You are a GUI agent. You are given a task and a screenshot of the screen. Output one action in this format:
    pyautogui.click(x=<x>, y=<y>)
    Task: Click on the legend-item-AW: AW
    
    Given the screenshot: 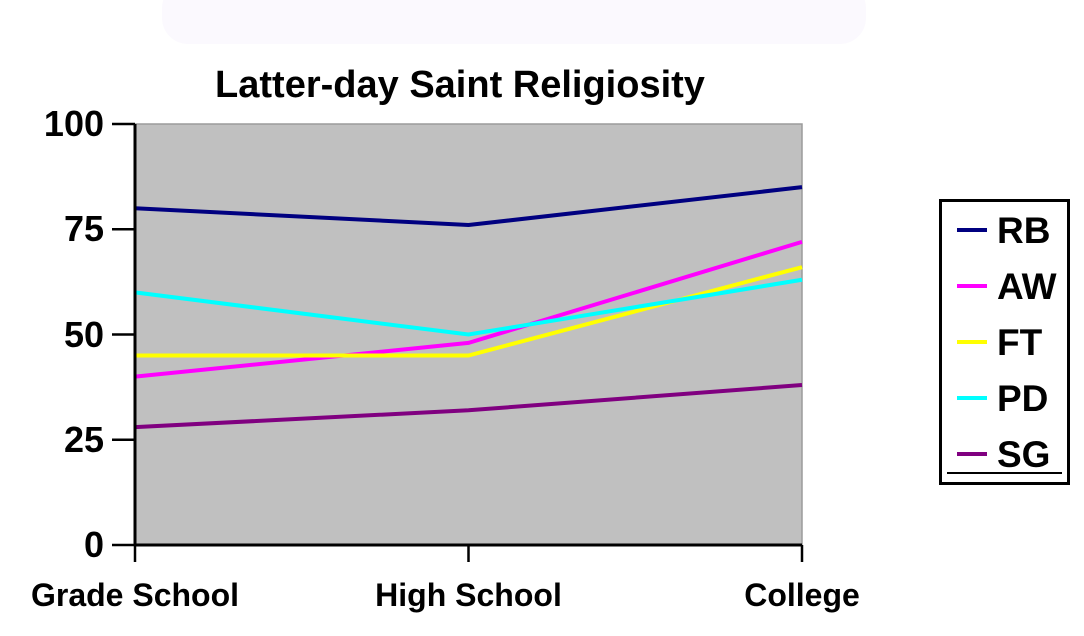 What is the action you would take?
    pyautogui.click(x=1004, y=286)
    